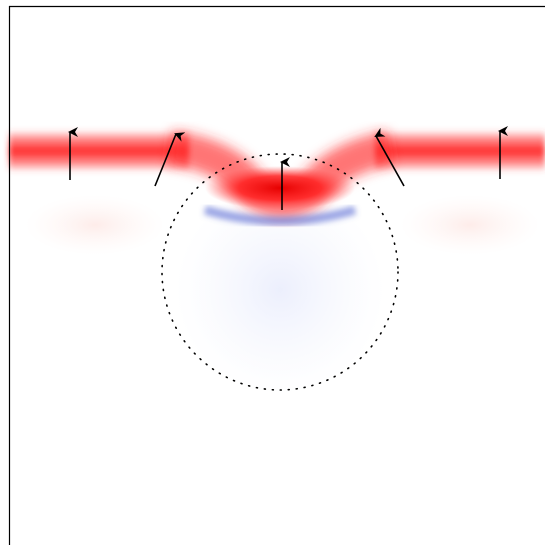  What do you see at coordinates (280, 290) in the screenshot?
I see `faint-blue-disk` at bounding box center [280, 290].